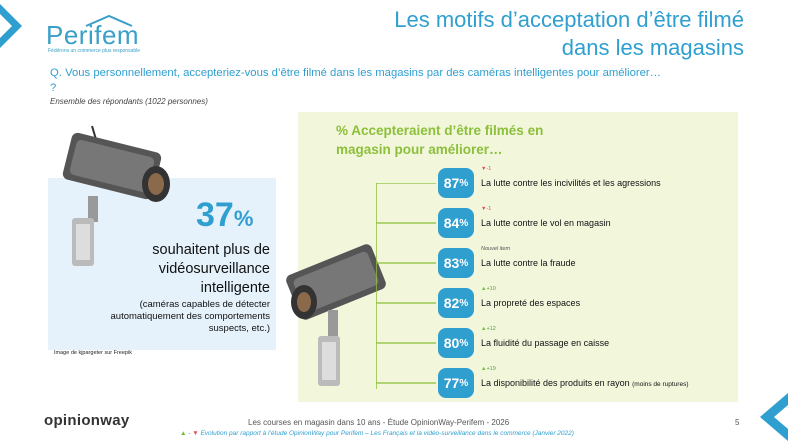 This screenshot has width=788, height=441. What do you see at coordinates (451, 183) in the screenshot?
I see `pill-value: 87` at bounding box center [451, 183].